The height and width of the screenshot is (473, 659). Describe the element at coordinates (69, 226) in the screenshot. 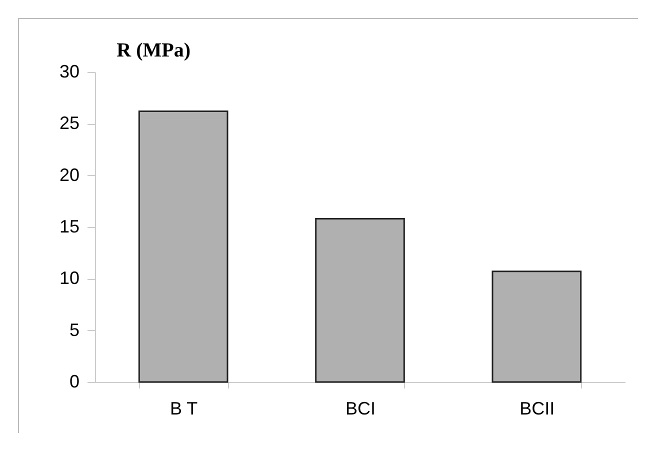

I see `y-tick-label: 15` at that location.